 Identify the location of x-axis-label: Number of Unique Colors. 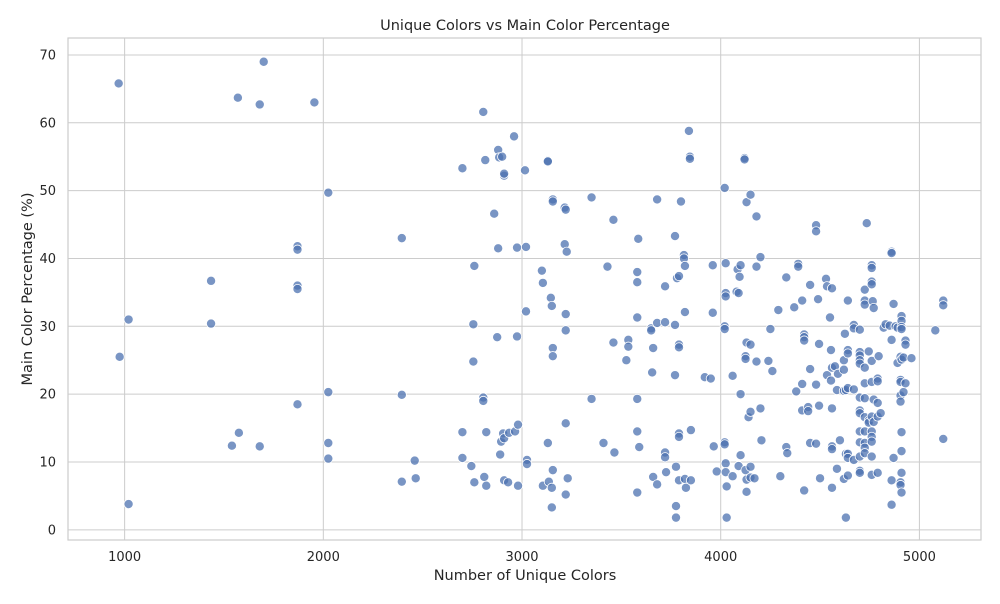
(525, 576).